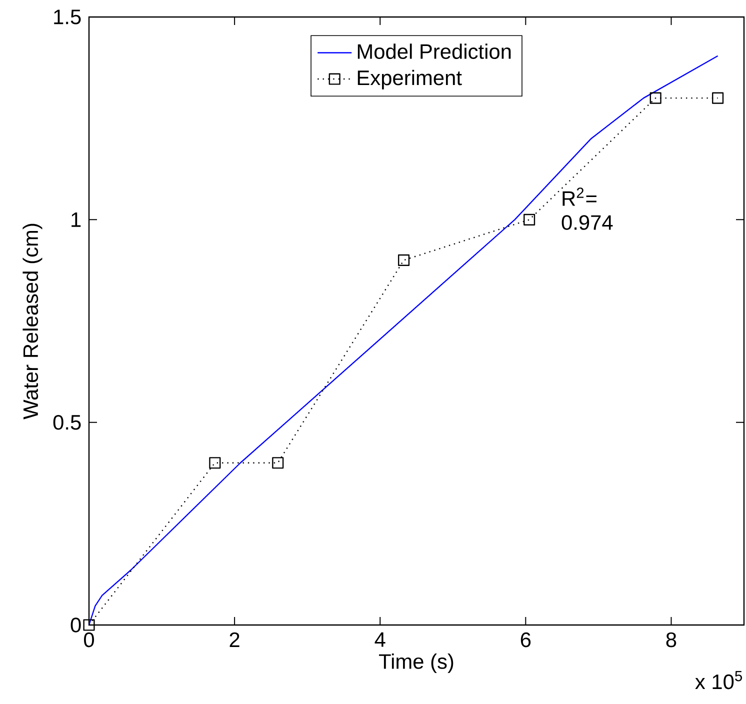 This screenshot has height=704, width=746. I want to click on y-tick-label: 0.5, so click(67, 422).